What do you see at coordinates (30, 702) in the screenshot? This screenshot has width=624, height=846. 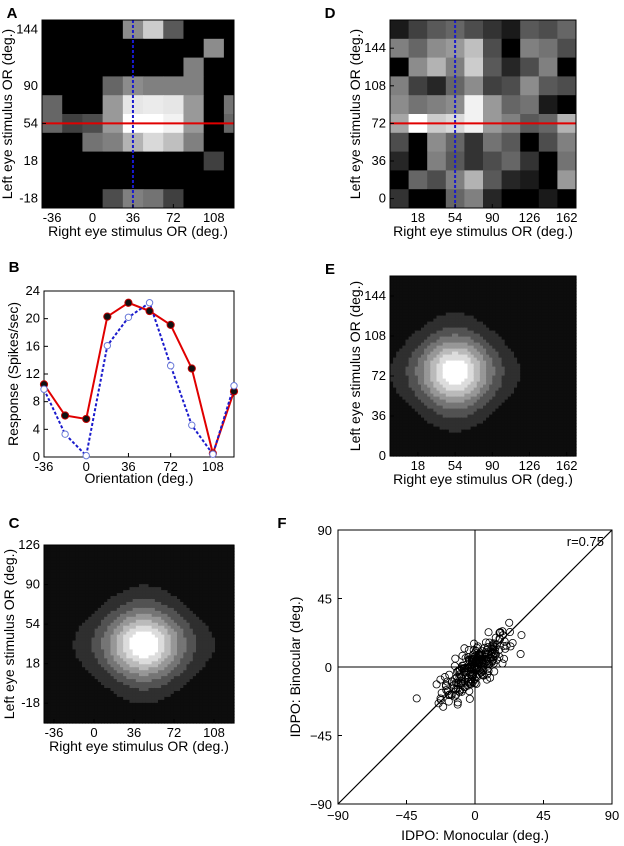 I see `y-tick-label: -18` at bounding box center [30, 702].